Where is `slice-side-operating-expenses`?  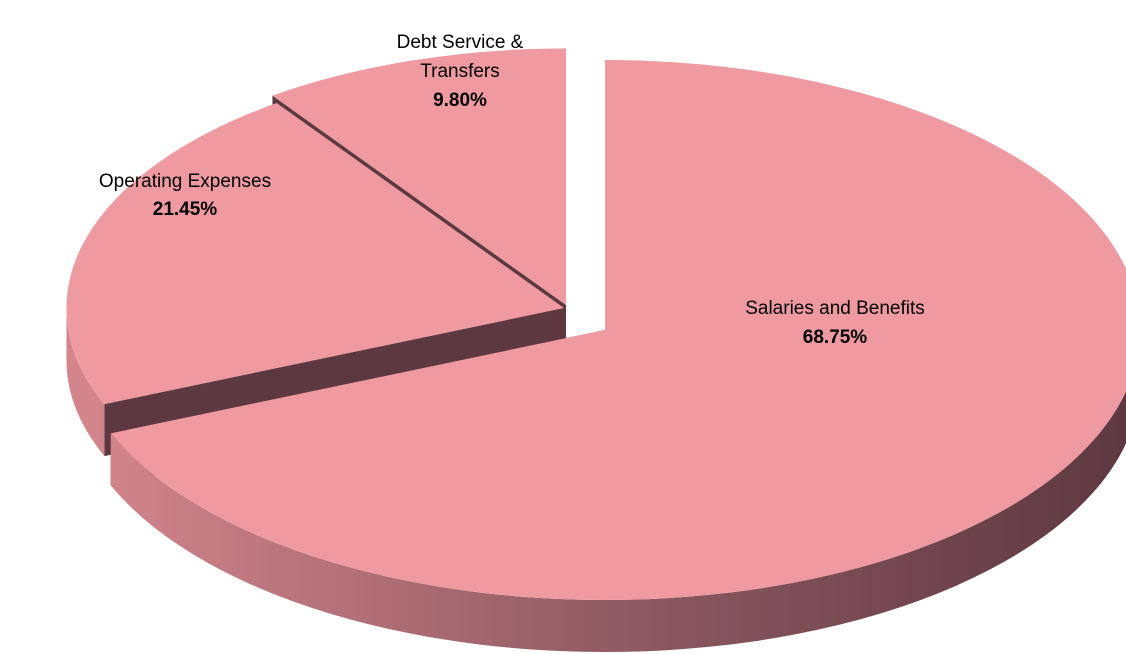 slice-side-operating-expenses is located at coordinates (85, 382).